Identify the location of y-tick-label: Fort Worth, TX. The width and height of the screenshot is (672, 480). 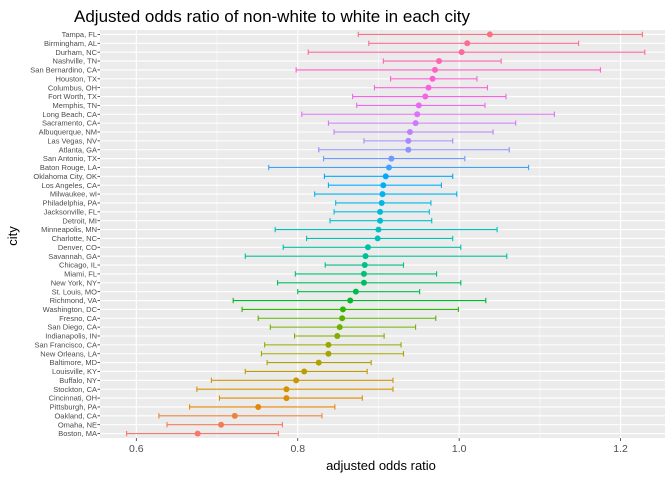
(72, 96).